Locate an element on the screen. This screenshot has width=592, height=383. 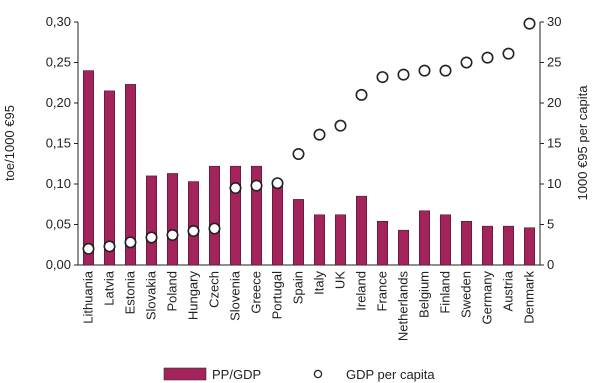
category-label-greece: Greece is located at coordinates (256, 292).